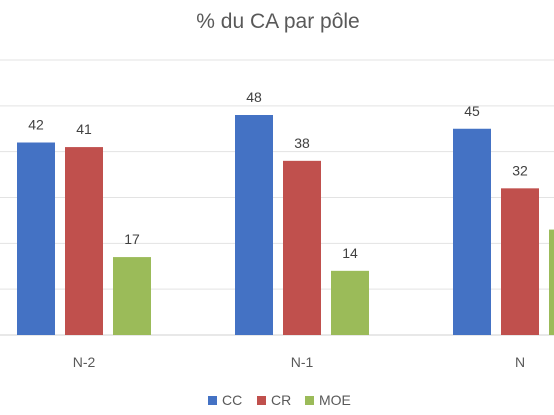 This screenshot has height=415, width=554. I want to click on data-label: 41, so click(84, 129).